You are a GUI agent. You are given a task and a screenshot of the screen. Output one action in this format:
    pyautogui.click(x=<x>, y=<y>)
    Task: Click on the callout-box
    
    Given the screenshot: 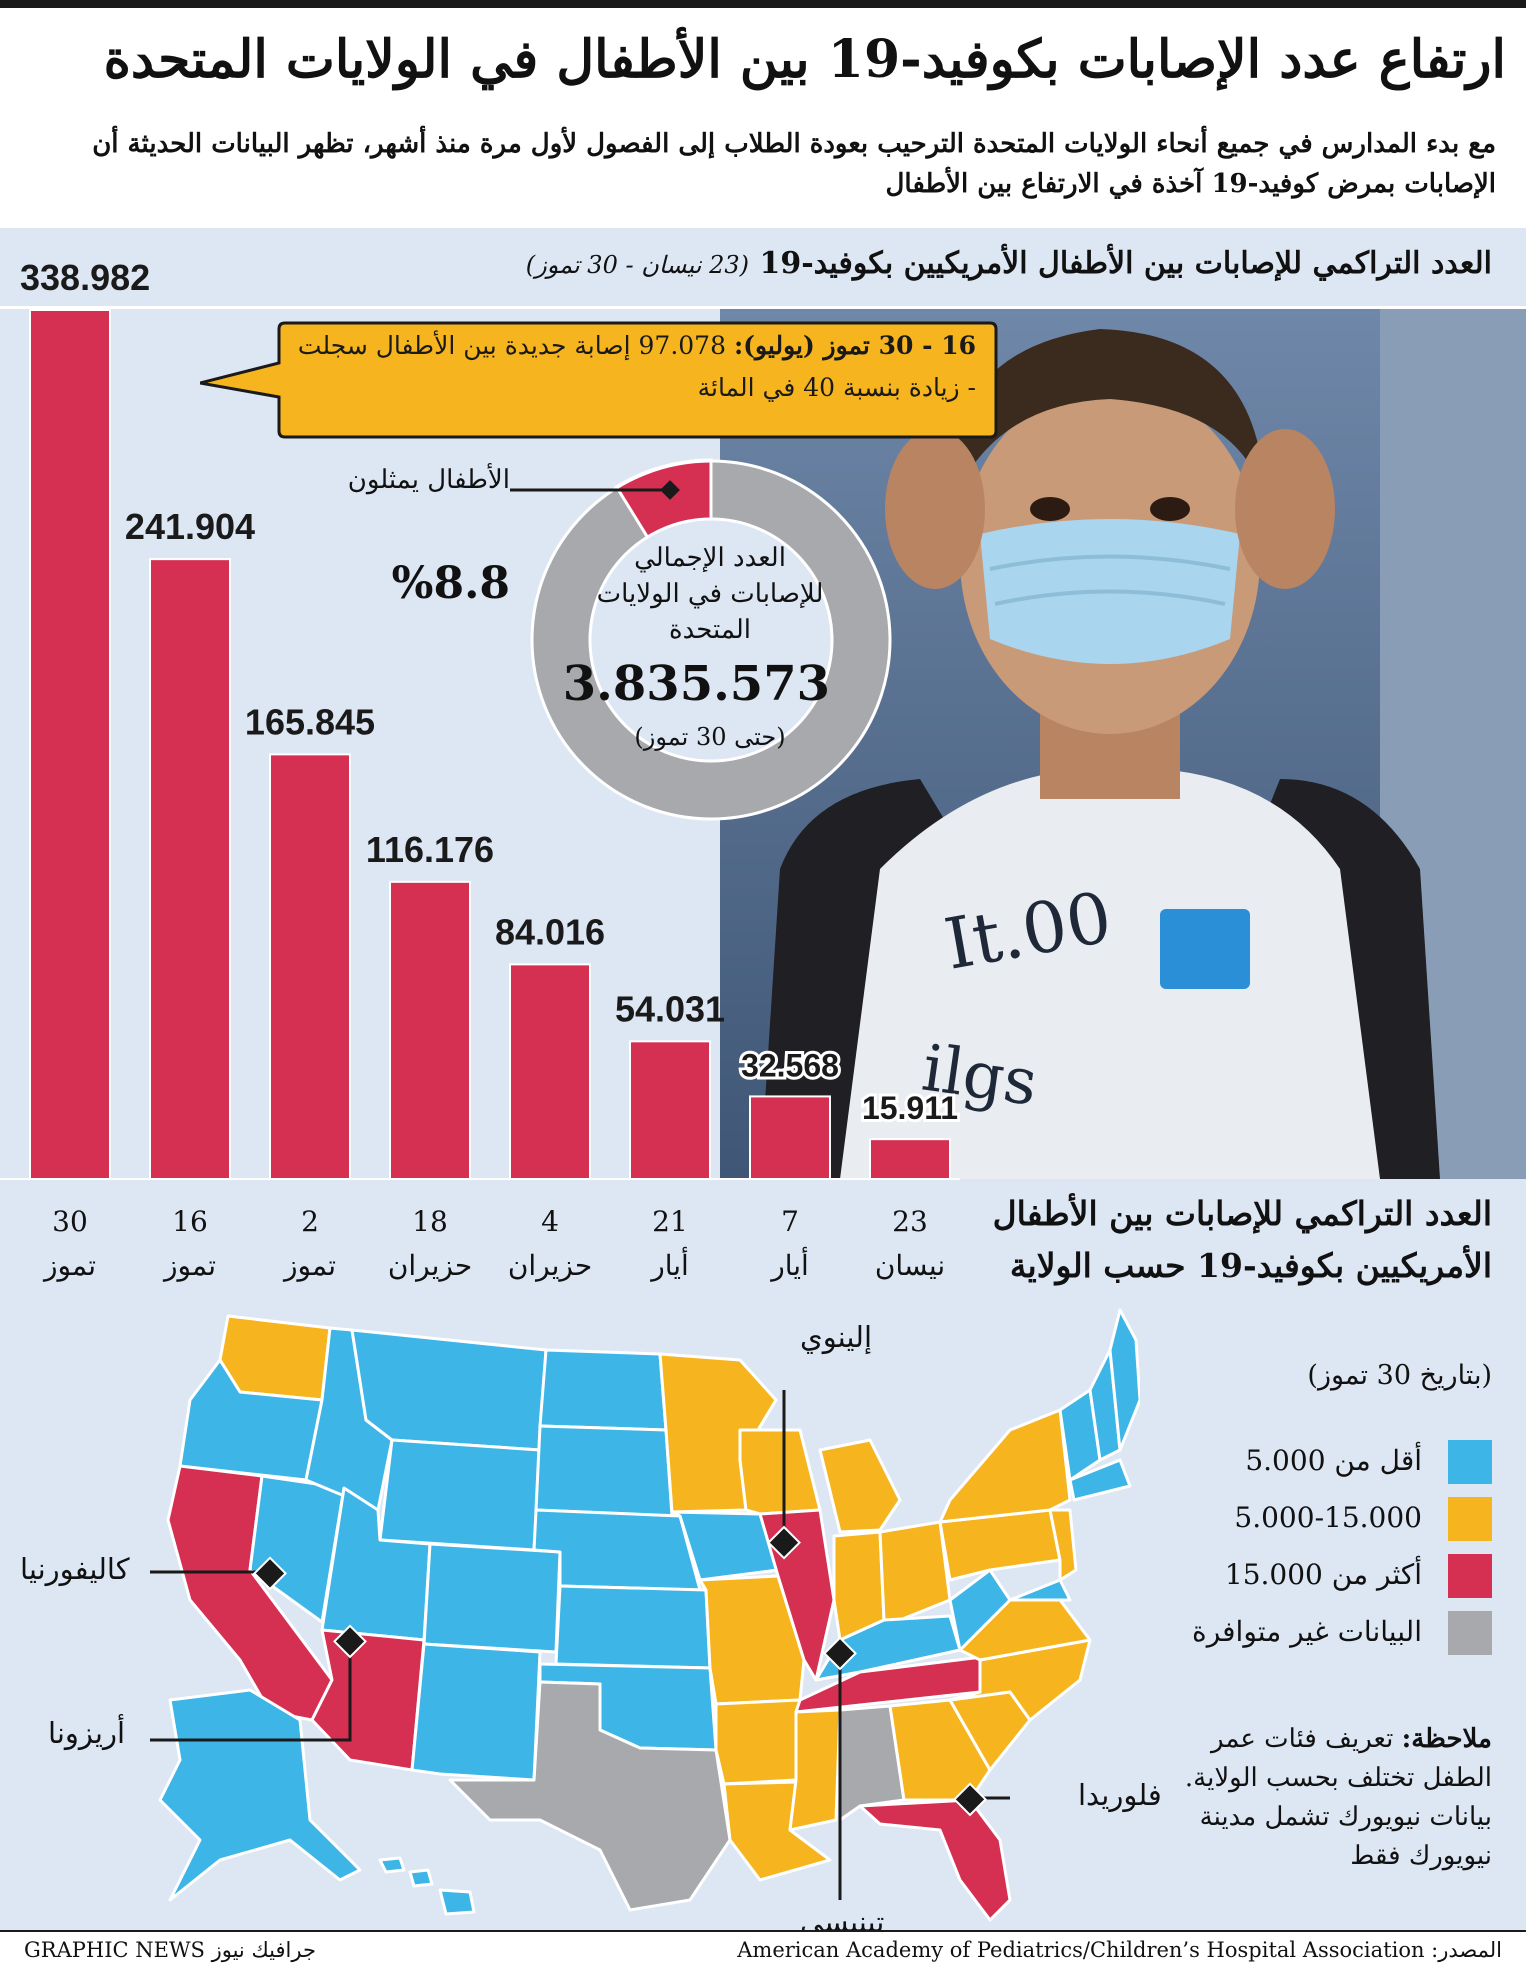 What is the action you would take?
    pyautogui.click(x=599, y=380)
    